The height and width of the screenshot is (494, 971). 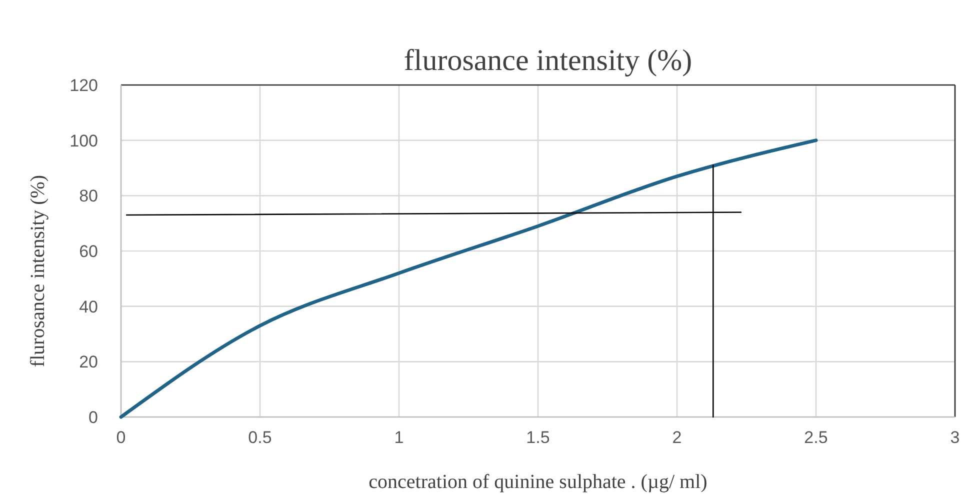 I want to click on x-tick-label: 3, so click(x=955, y=437).